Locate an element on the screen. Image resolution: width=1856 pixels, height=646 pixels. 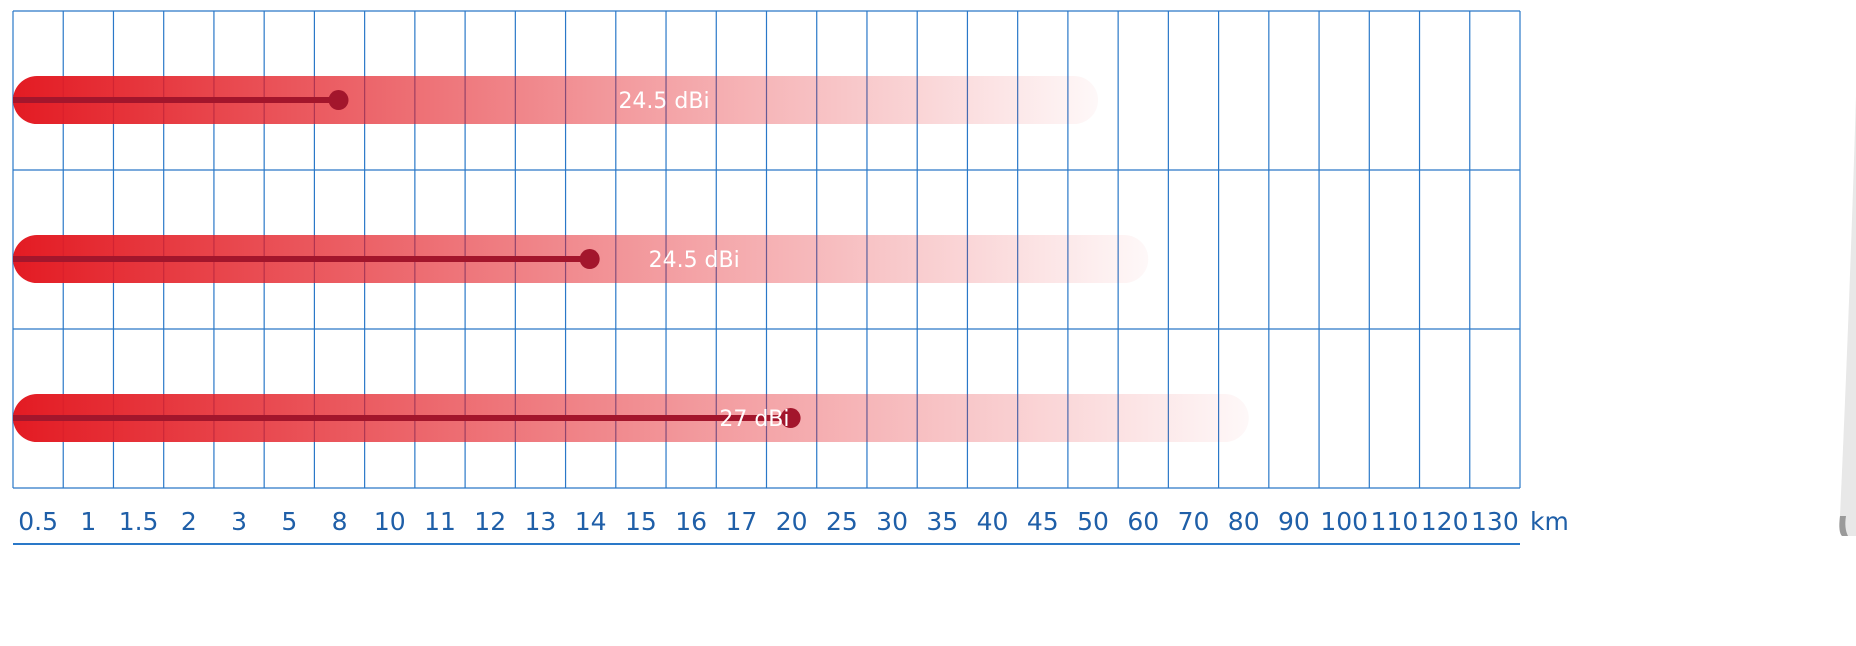
x-tick-label: 20 is located at coordinates (792, 521).